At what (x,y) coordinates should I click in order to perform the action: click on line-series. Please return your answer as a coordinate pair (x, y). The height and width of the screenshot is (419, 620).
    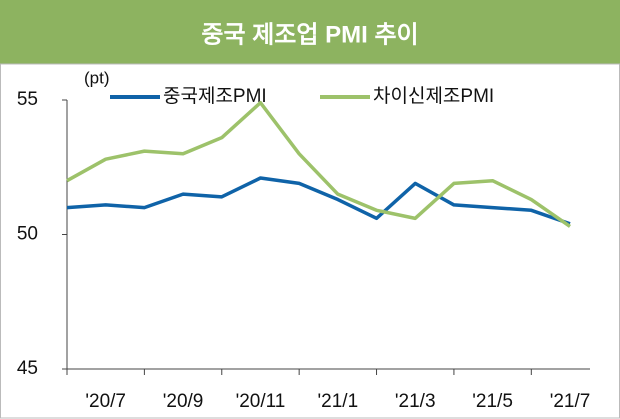
    Looking at the image, I should click on (318, 201).